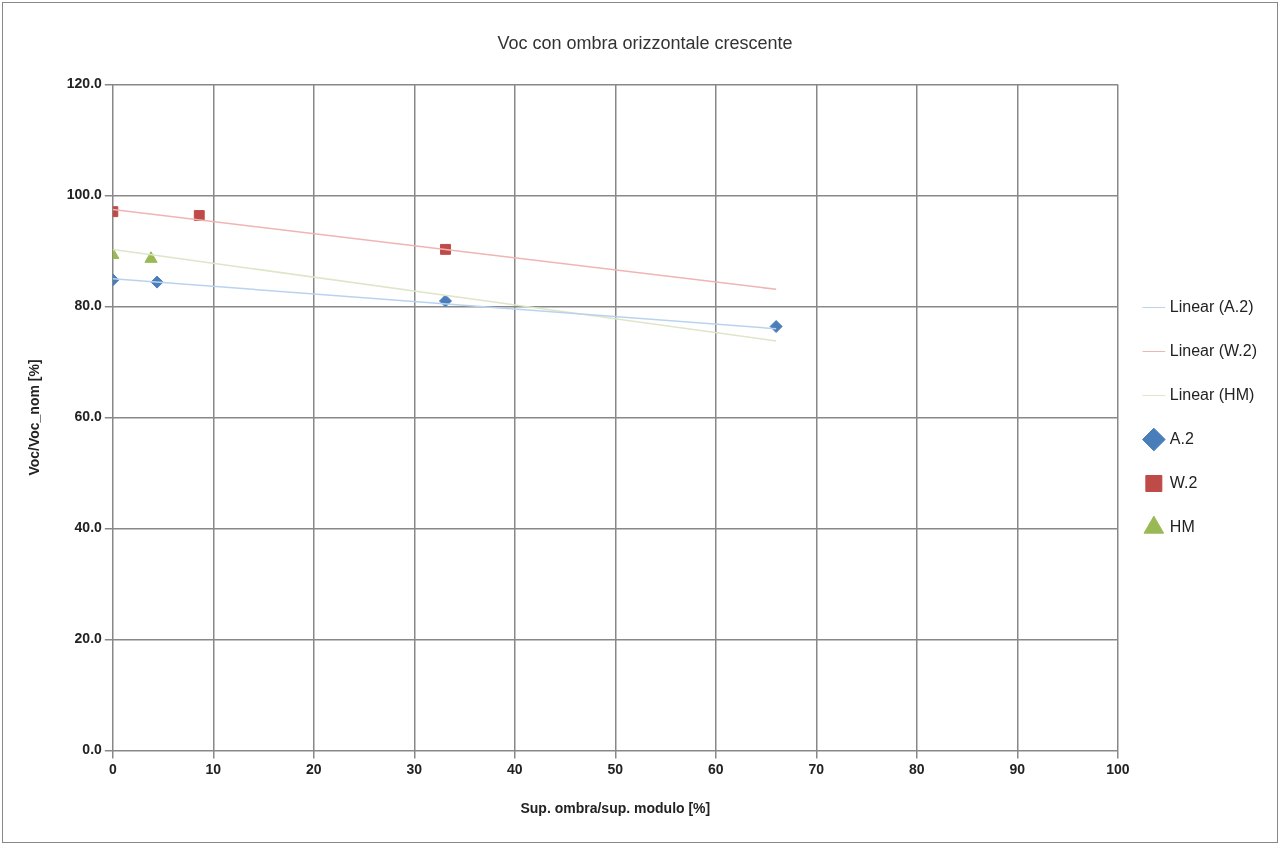 This screenshot has height=847, width=1282. What do you see at coordinates (645, 42) in the screenshot?
I see `chart-title: Voc con ombra orizzontale crescente` at bounding box center [645, 42].